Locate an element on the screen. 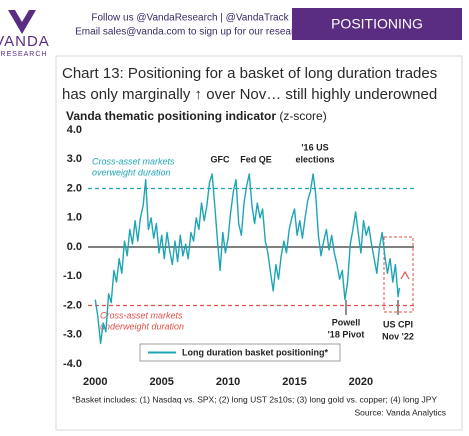 The width and height of the screenshot is (469, 436). legend-box is located at coordinates (240, 352).